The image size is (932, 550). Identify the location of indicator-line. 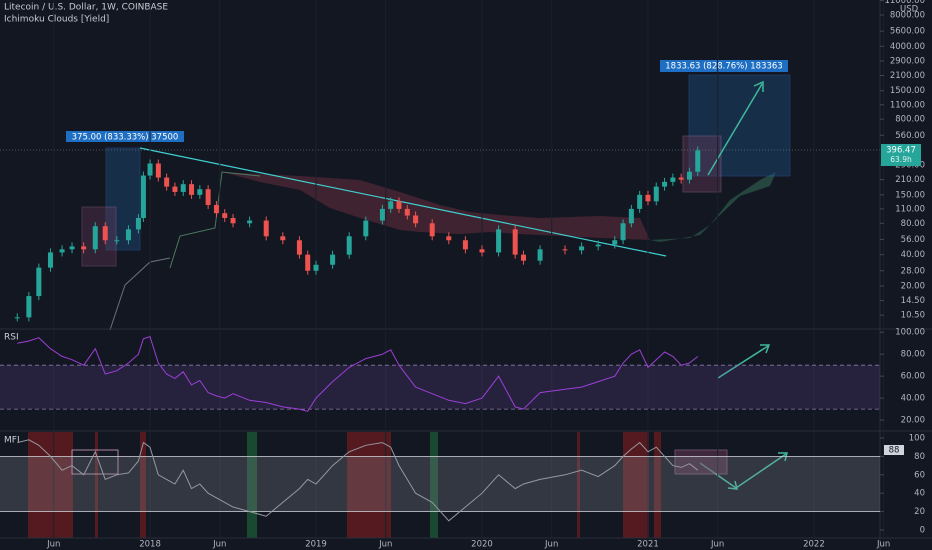
(358, 480).